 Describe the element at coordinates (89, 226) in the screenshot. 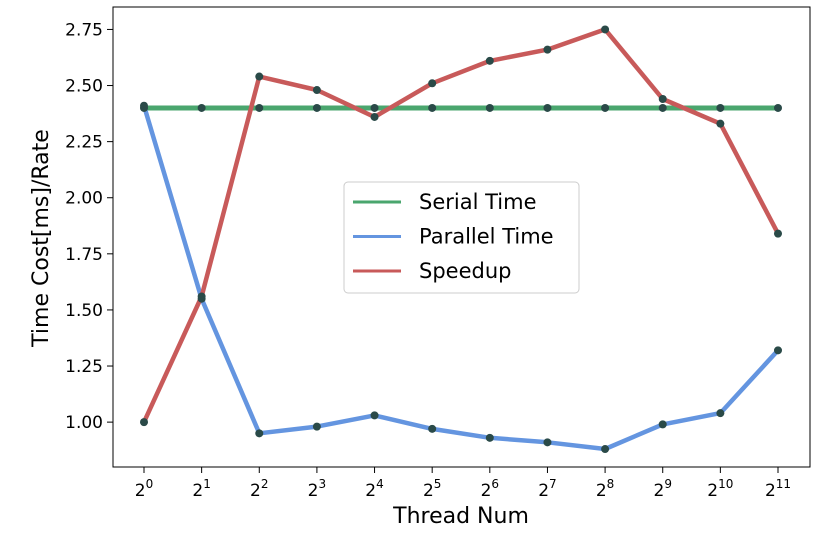

I see `y-axis: 1.00 1.25 1.50 1.75 2.00 2.25 2.50 2.75` at that location.